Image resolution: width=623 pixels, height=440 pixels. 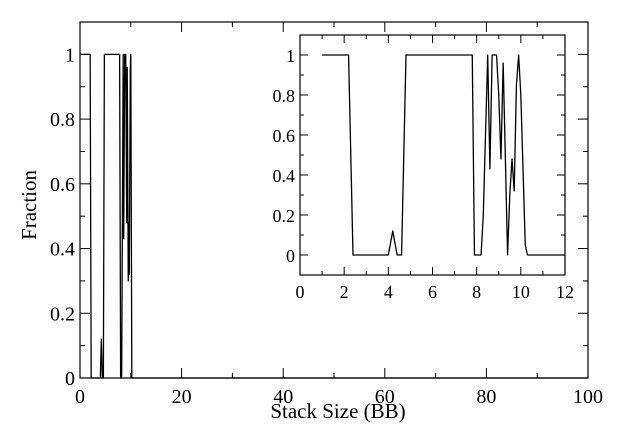 I want to click on inset-y-tick-label: 0.4, so click(x=284, y=176).